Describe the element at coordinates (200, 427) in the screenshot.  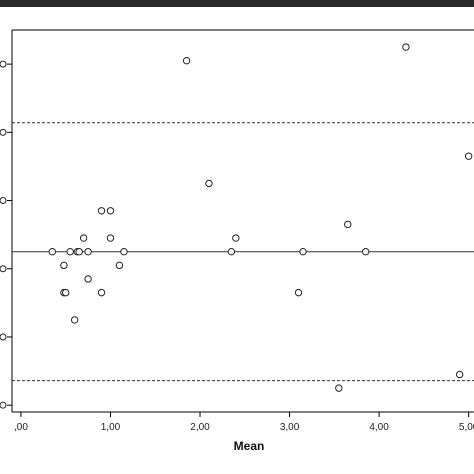
I see `x-tick-label: 2,00` at that location.